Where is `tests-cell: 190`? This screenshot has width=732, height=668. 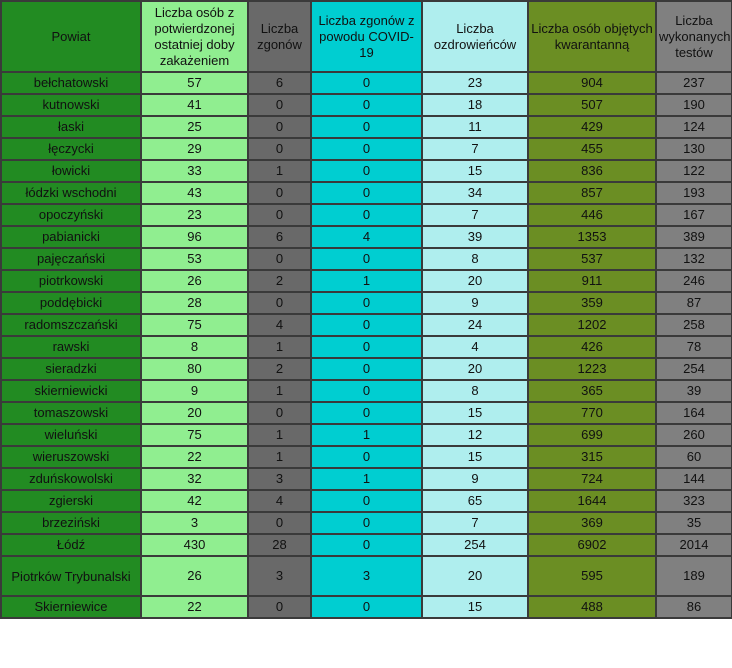
tests-cell: 190 is located at coordinates (693, 105).